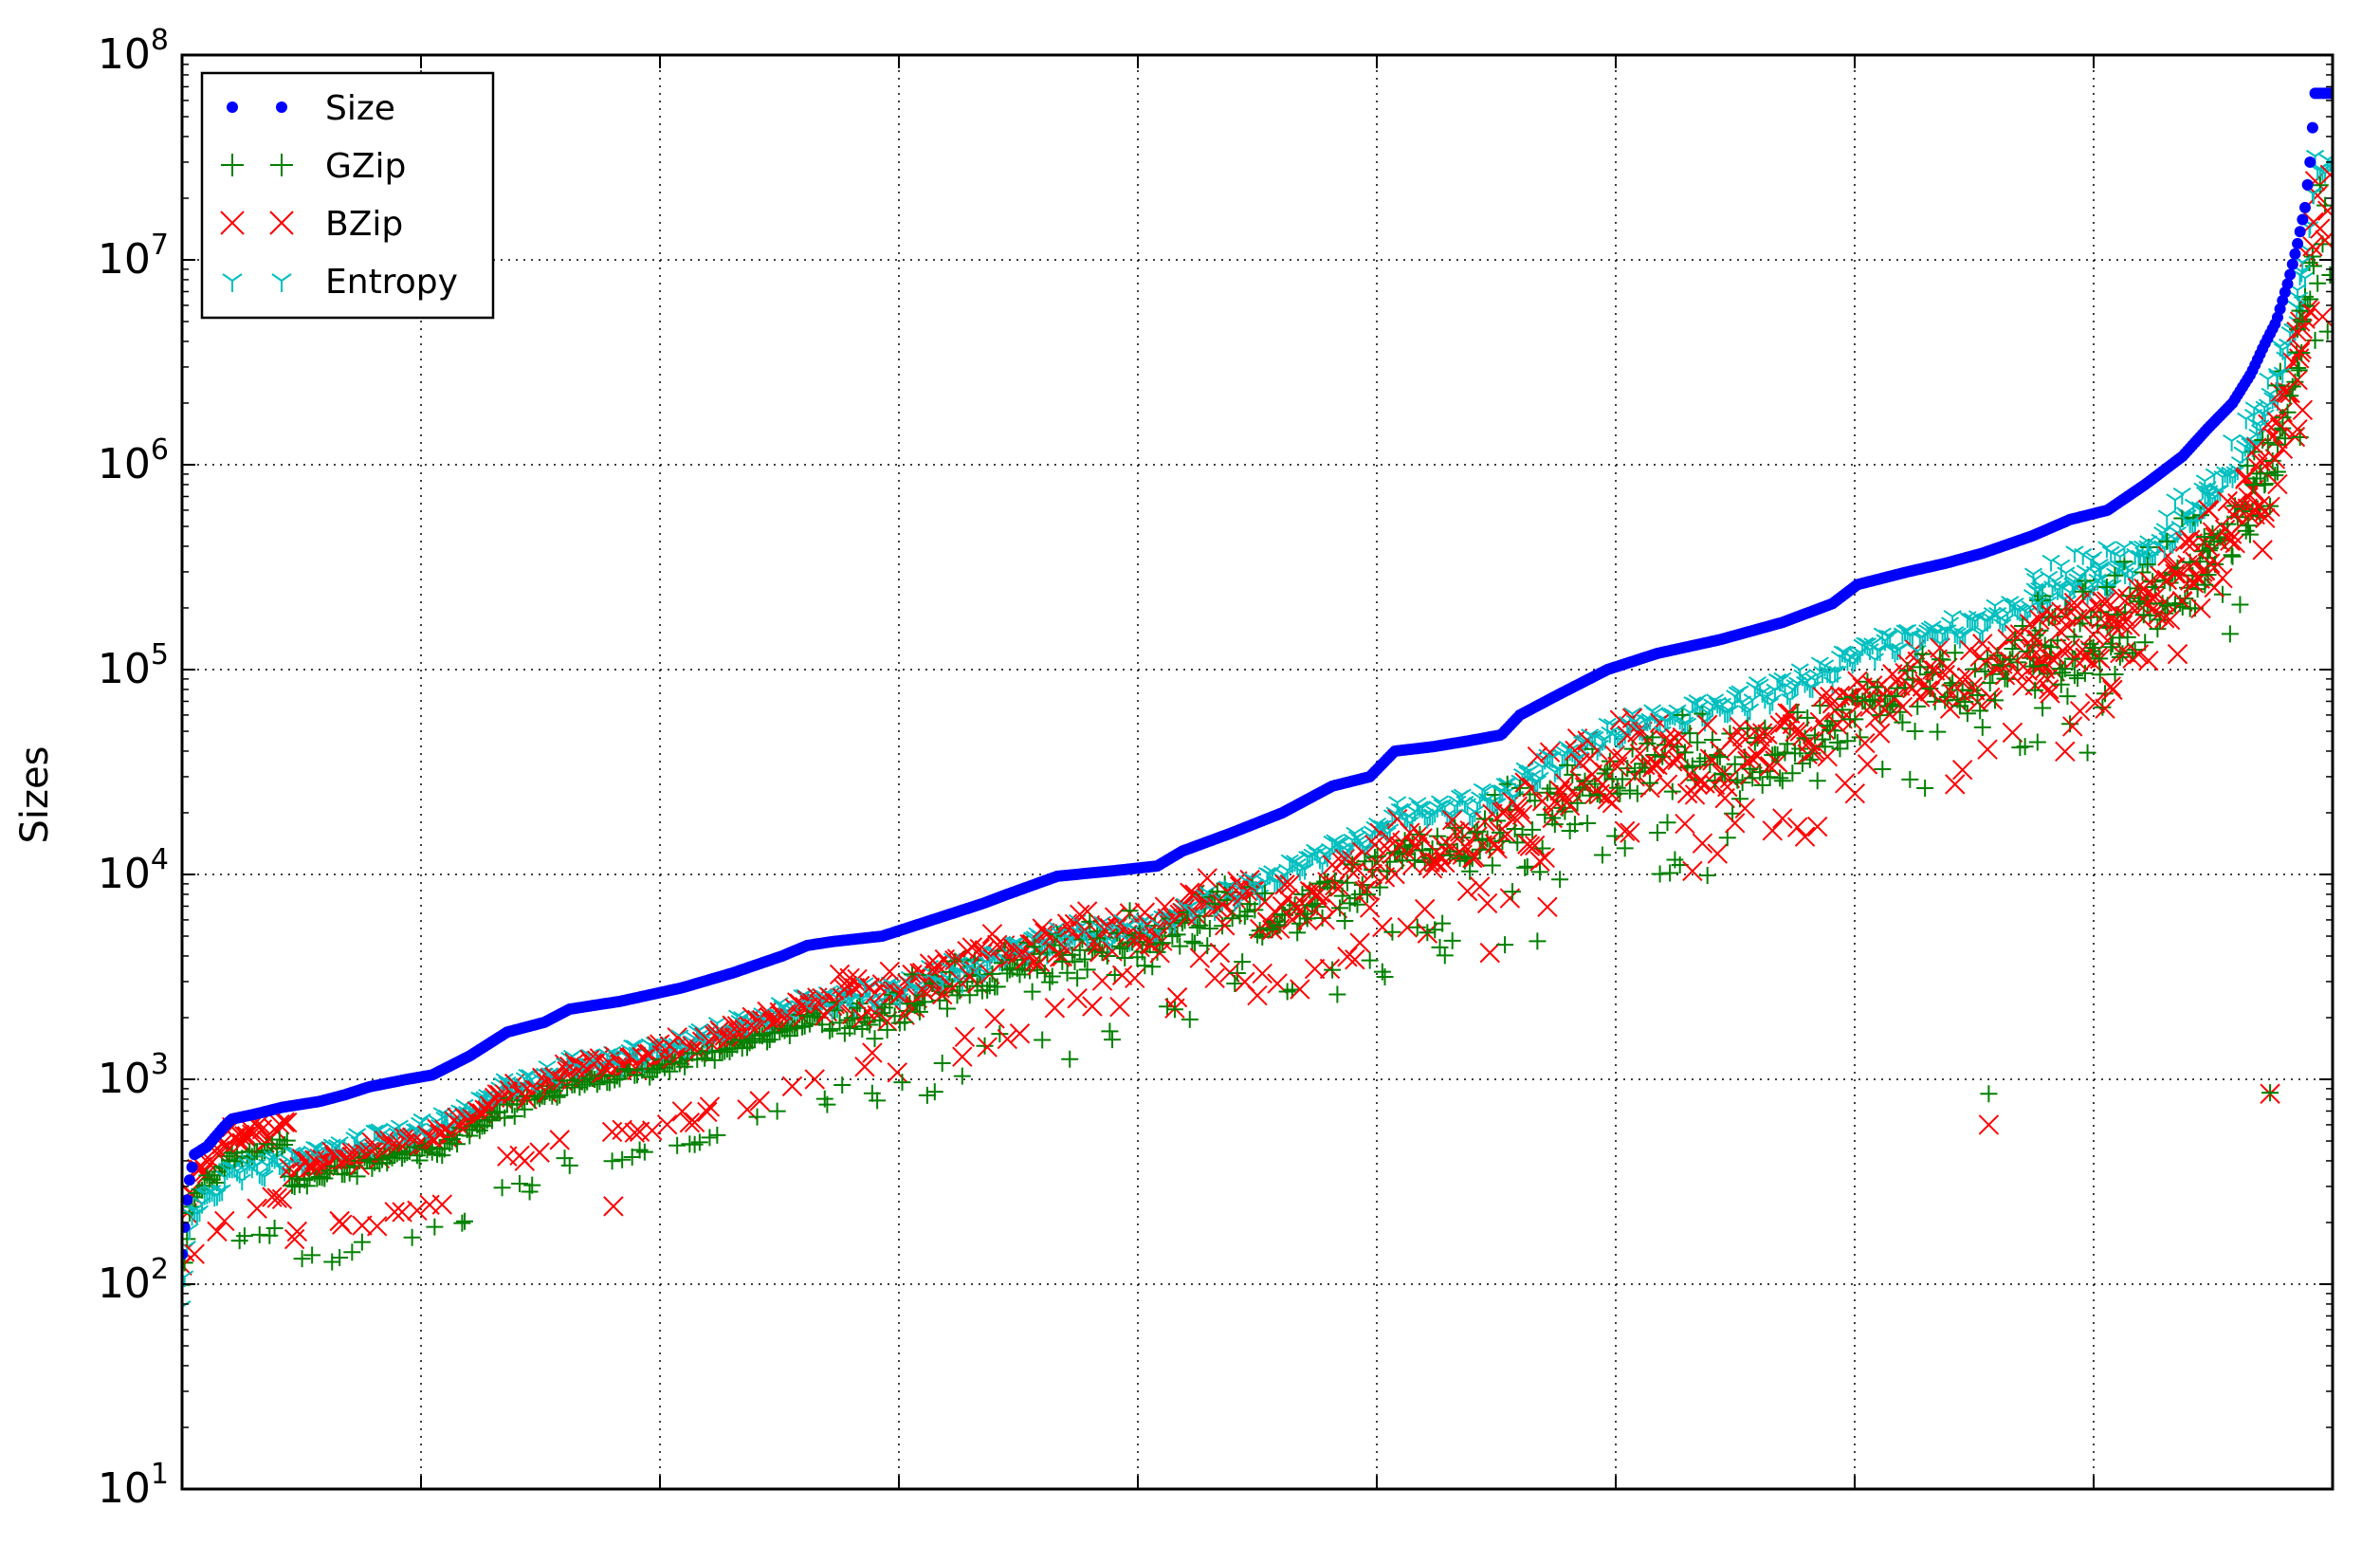 This screenshot has height=1545, width=2380. Describe the element at coordinates (347, 195) in the screenshot. I see `legend: Size GZip BZip Entropy` at that location.